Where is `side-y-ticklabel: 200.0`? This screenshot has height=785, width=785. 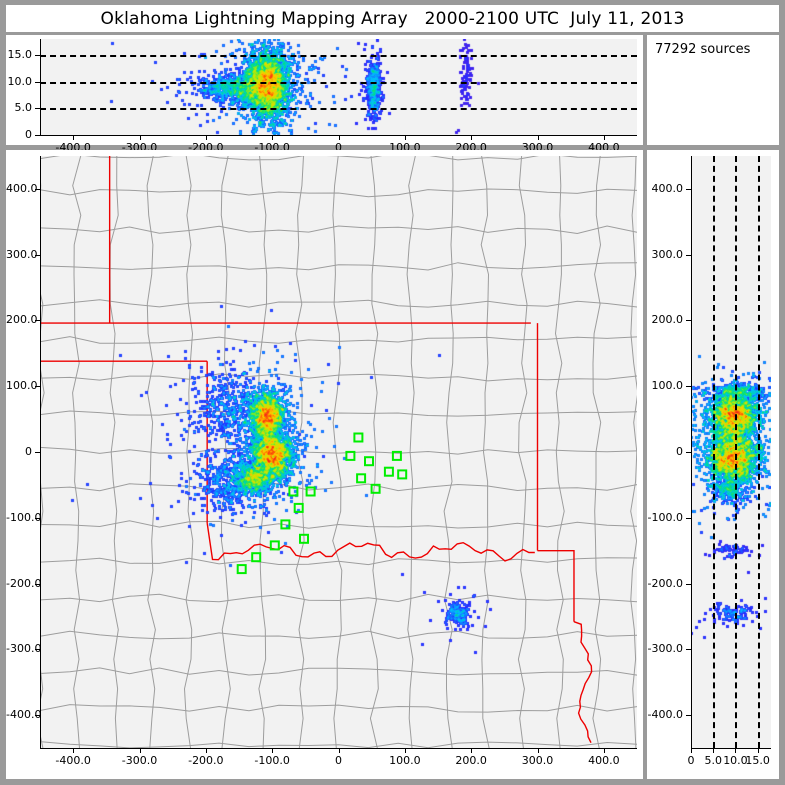
side-y-ticklabel: 200.0 is located at coordinates (667, 320).